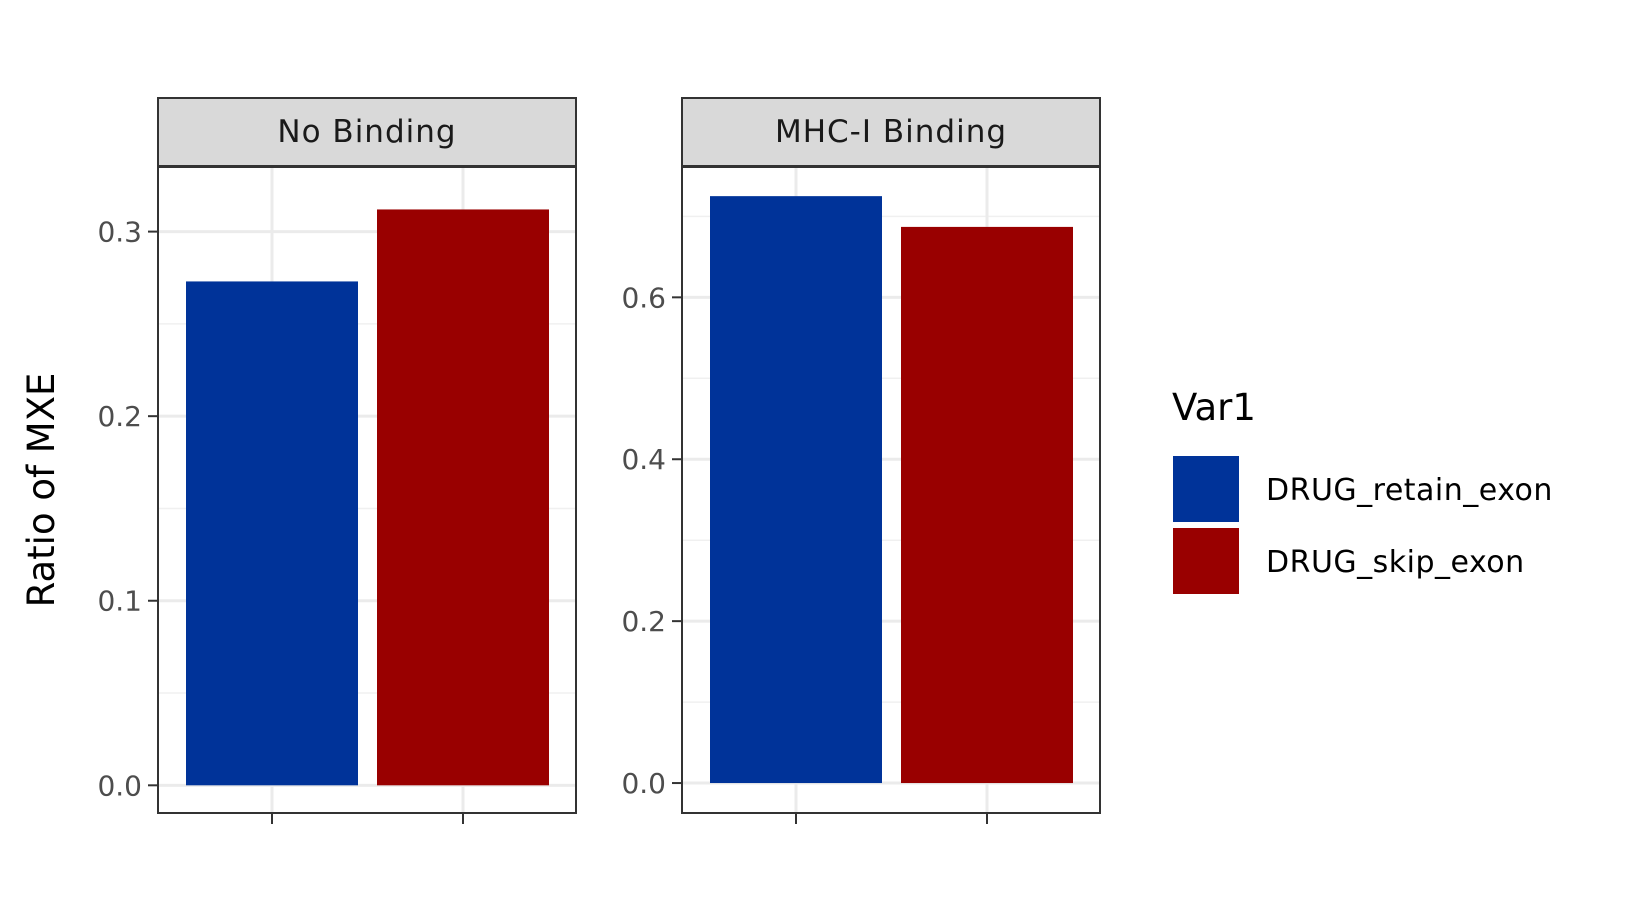  What do you see at coordinates (643, 459) in the screenshot?
I see `y-tick-label: 0.4` at bounding box center [643, 459].